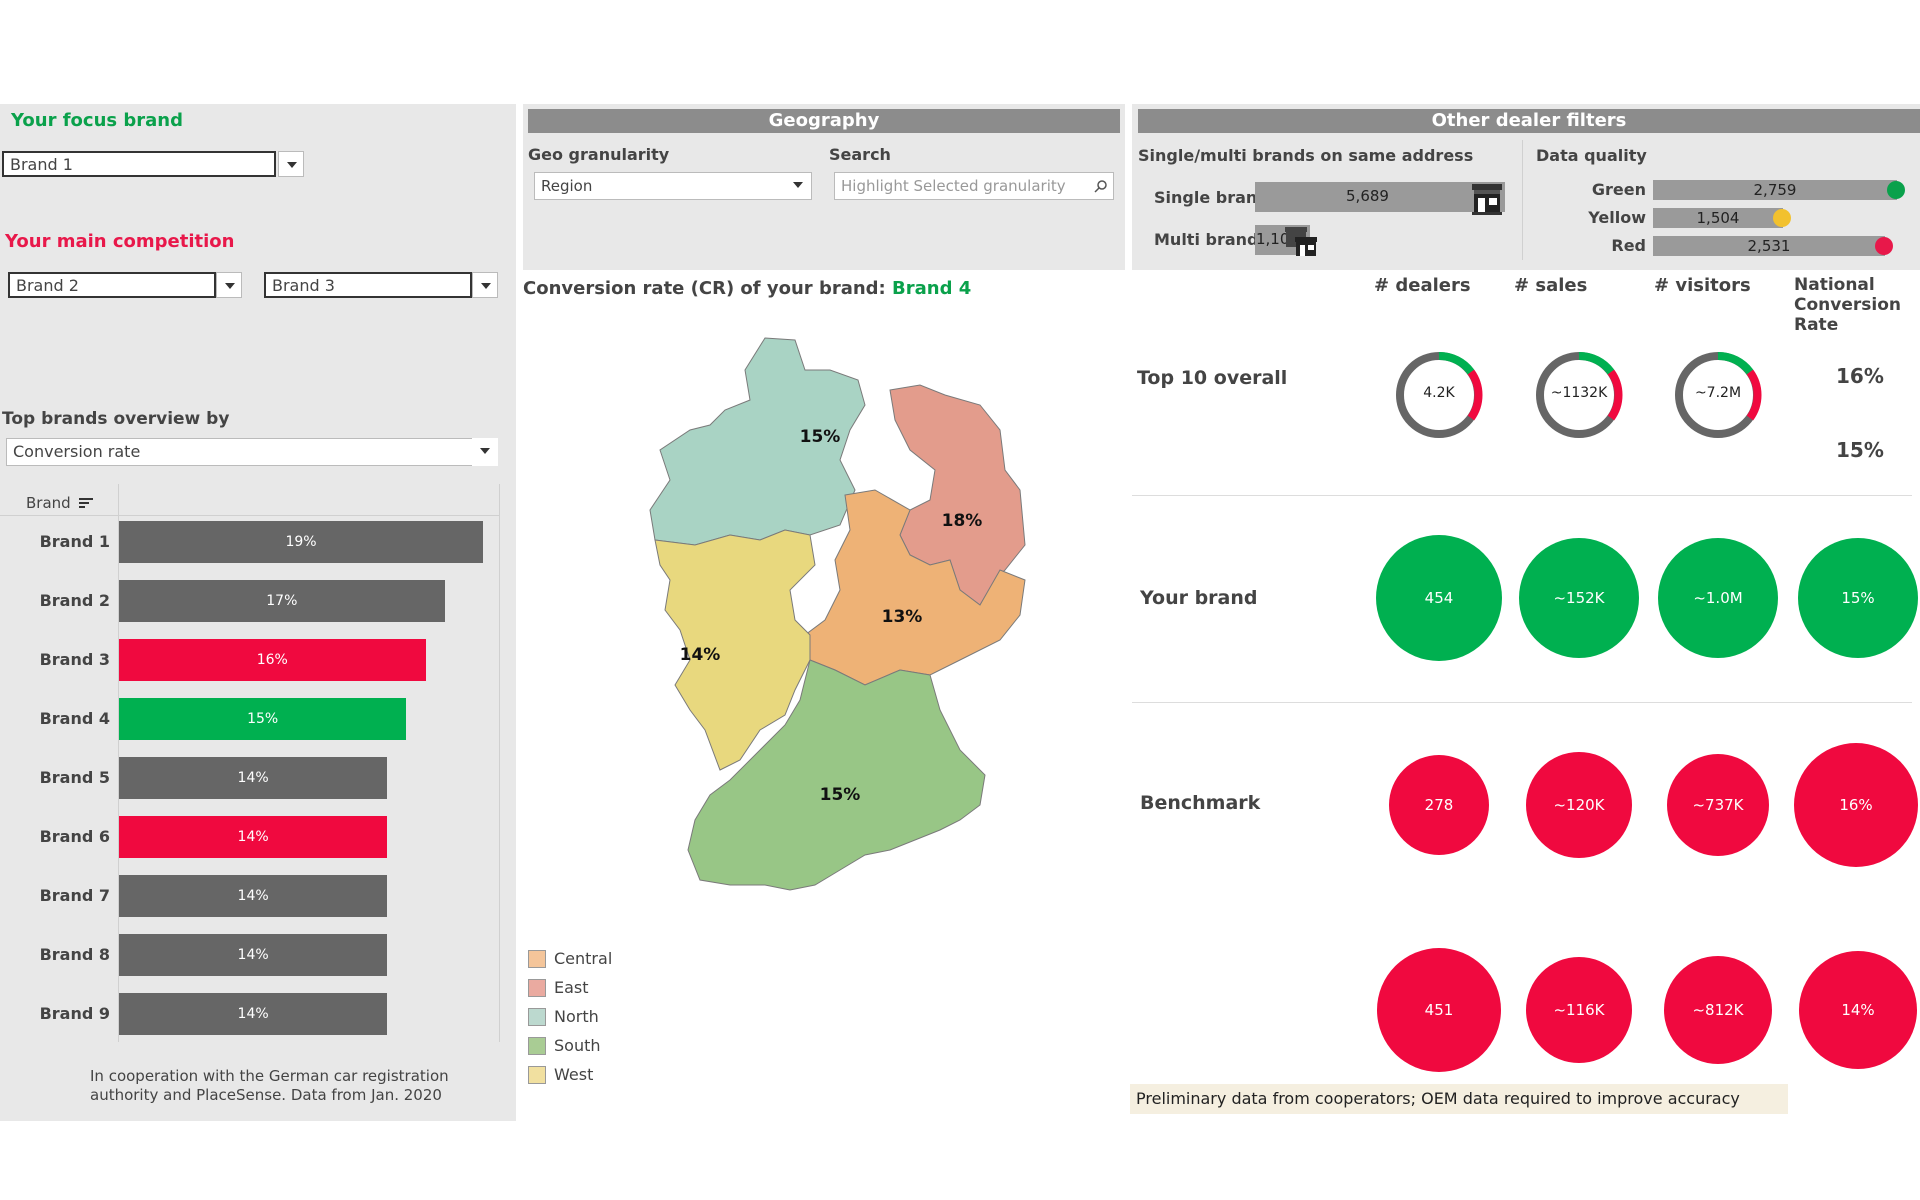 This screenshot has height=1200, width=1920. I want to click on row4-bubble: ~812K, so click(1718, 1010).